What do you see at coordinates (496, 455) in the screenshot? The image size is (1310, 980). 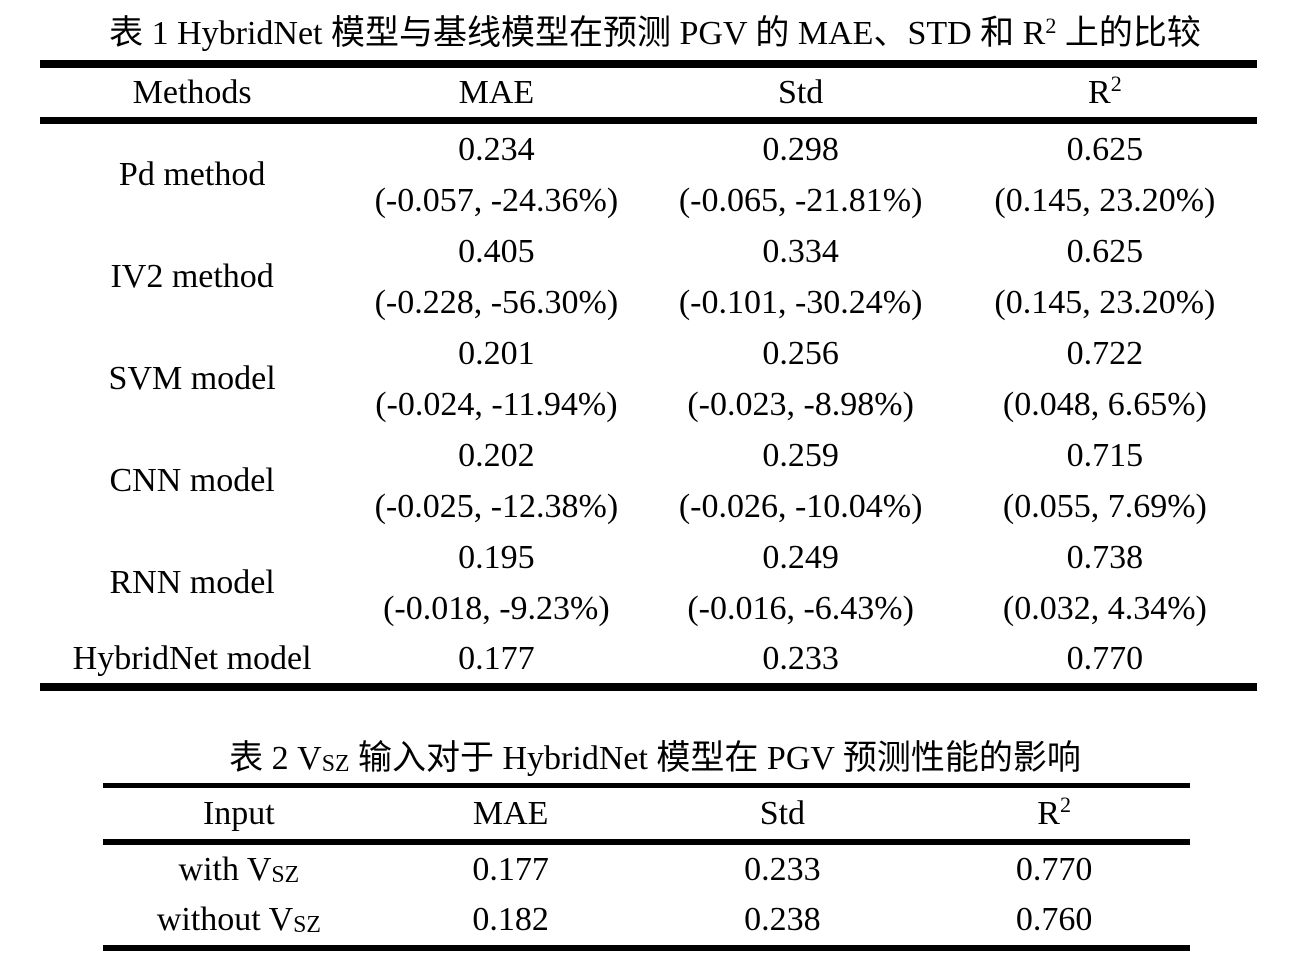 I see `mae-value: 0.202` at bounding box center [496, 455].